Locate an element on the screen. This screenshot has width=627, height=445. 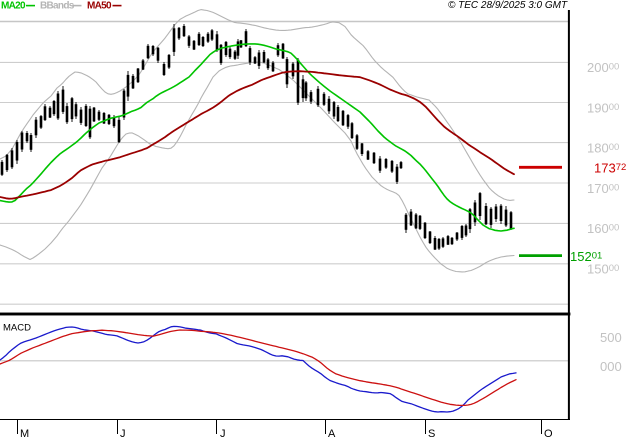
svg-text: © TEC 28/9/2025 3:0 GMT is located at coordinates (508, 5).